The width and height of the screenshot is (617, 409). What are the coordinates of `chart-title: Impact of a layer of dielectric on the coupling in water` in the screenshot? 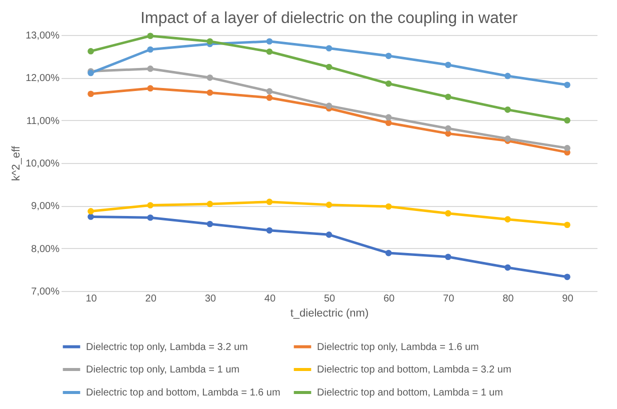 It's located at (329, 18).